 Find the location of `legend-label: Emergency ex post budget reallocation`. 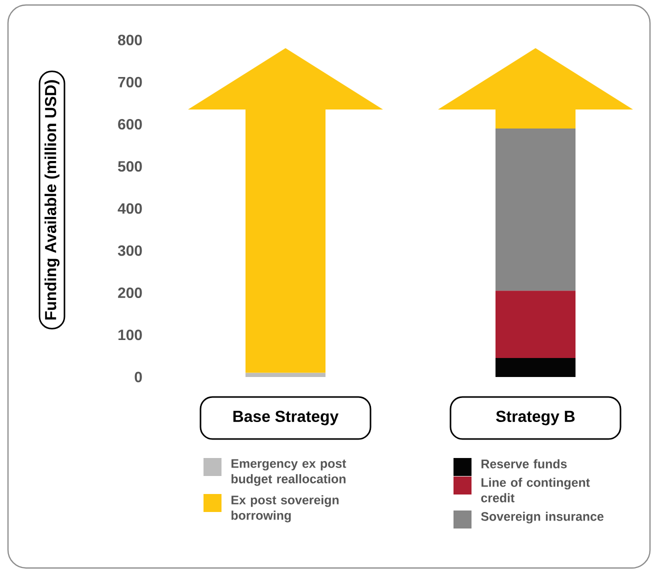

legend-label: Emergency ex post budget reallocation is located at coordinates (289, 472).